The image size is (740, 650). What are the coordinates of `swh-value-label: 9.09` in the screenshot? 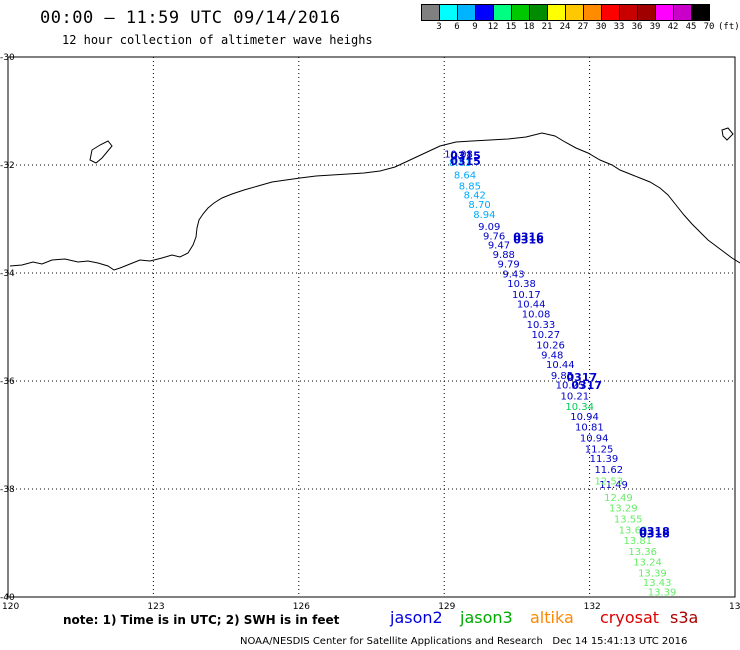 It's located at (489, 227).